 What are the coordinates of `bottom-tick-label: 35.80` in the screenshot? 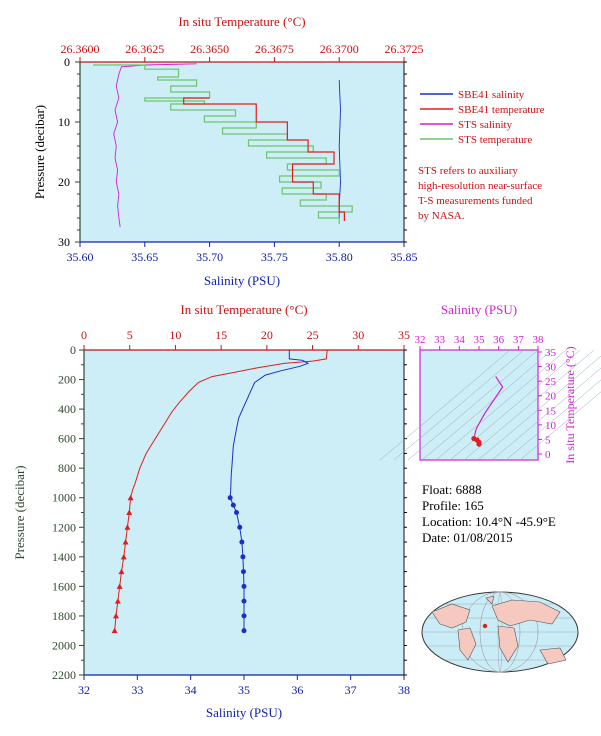 It's located at (339, 257).